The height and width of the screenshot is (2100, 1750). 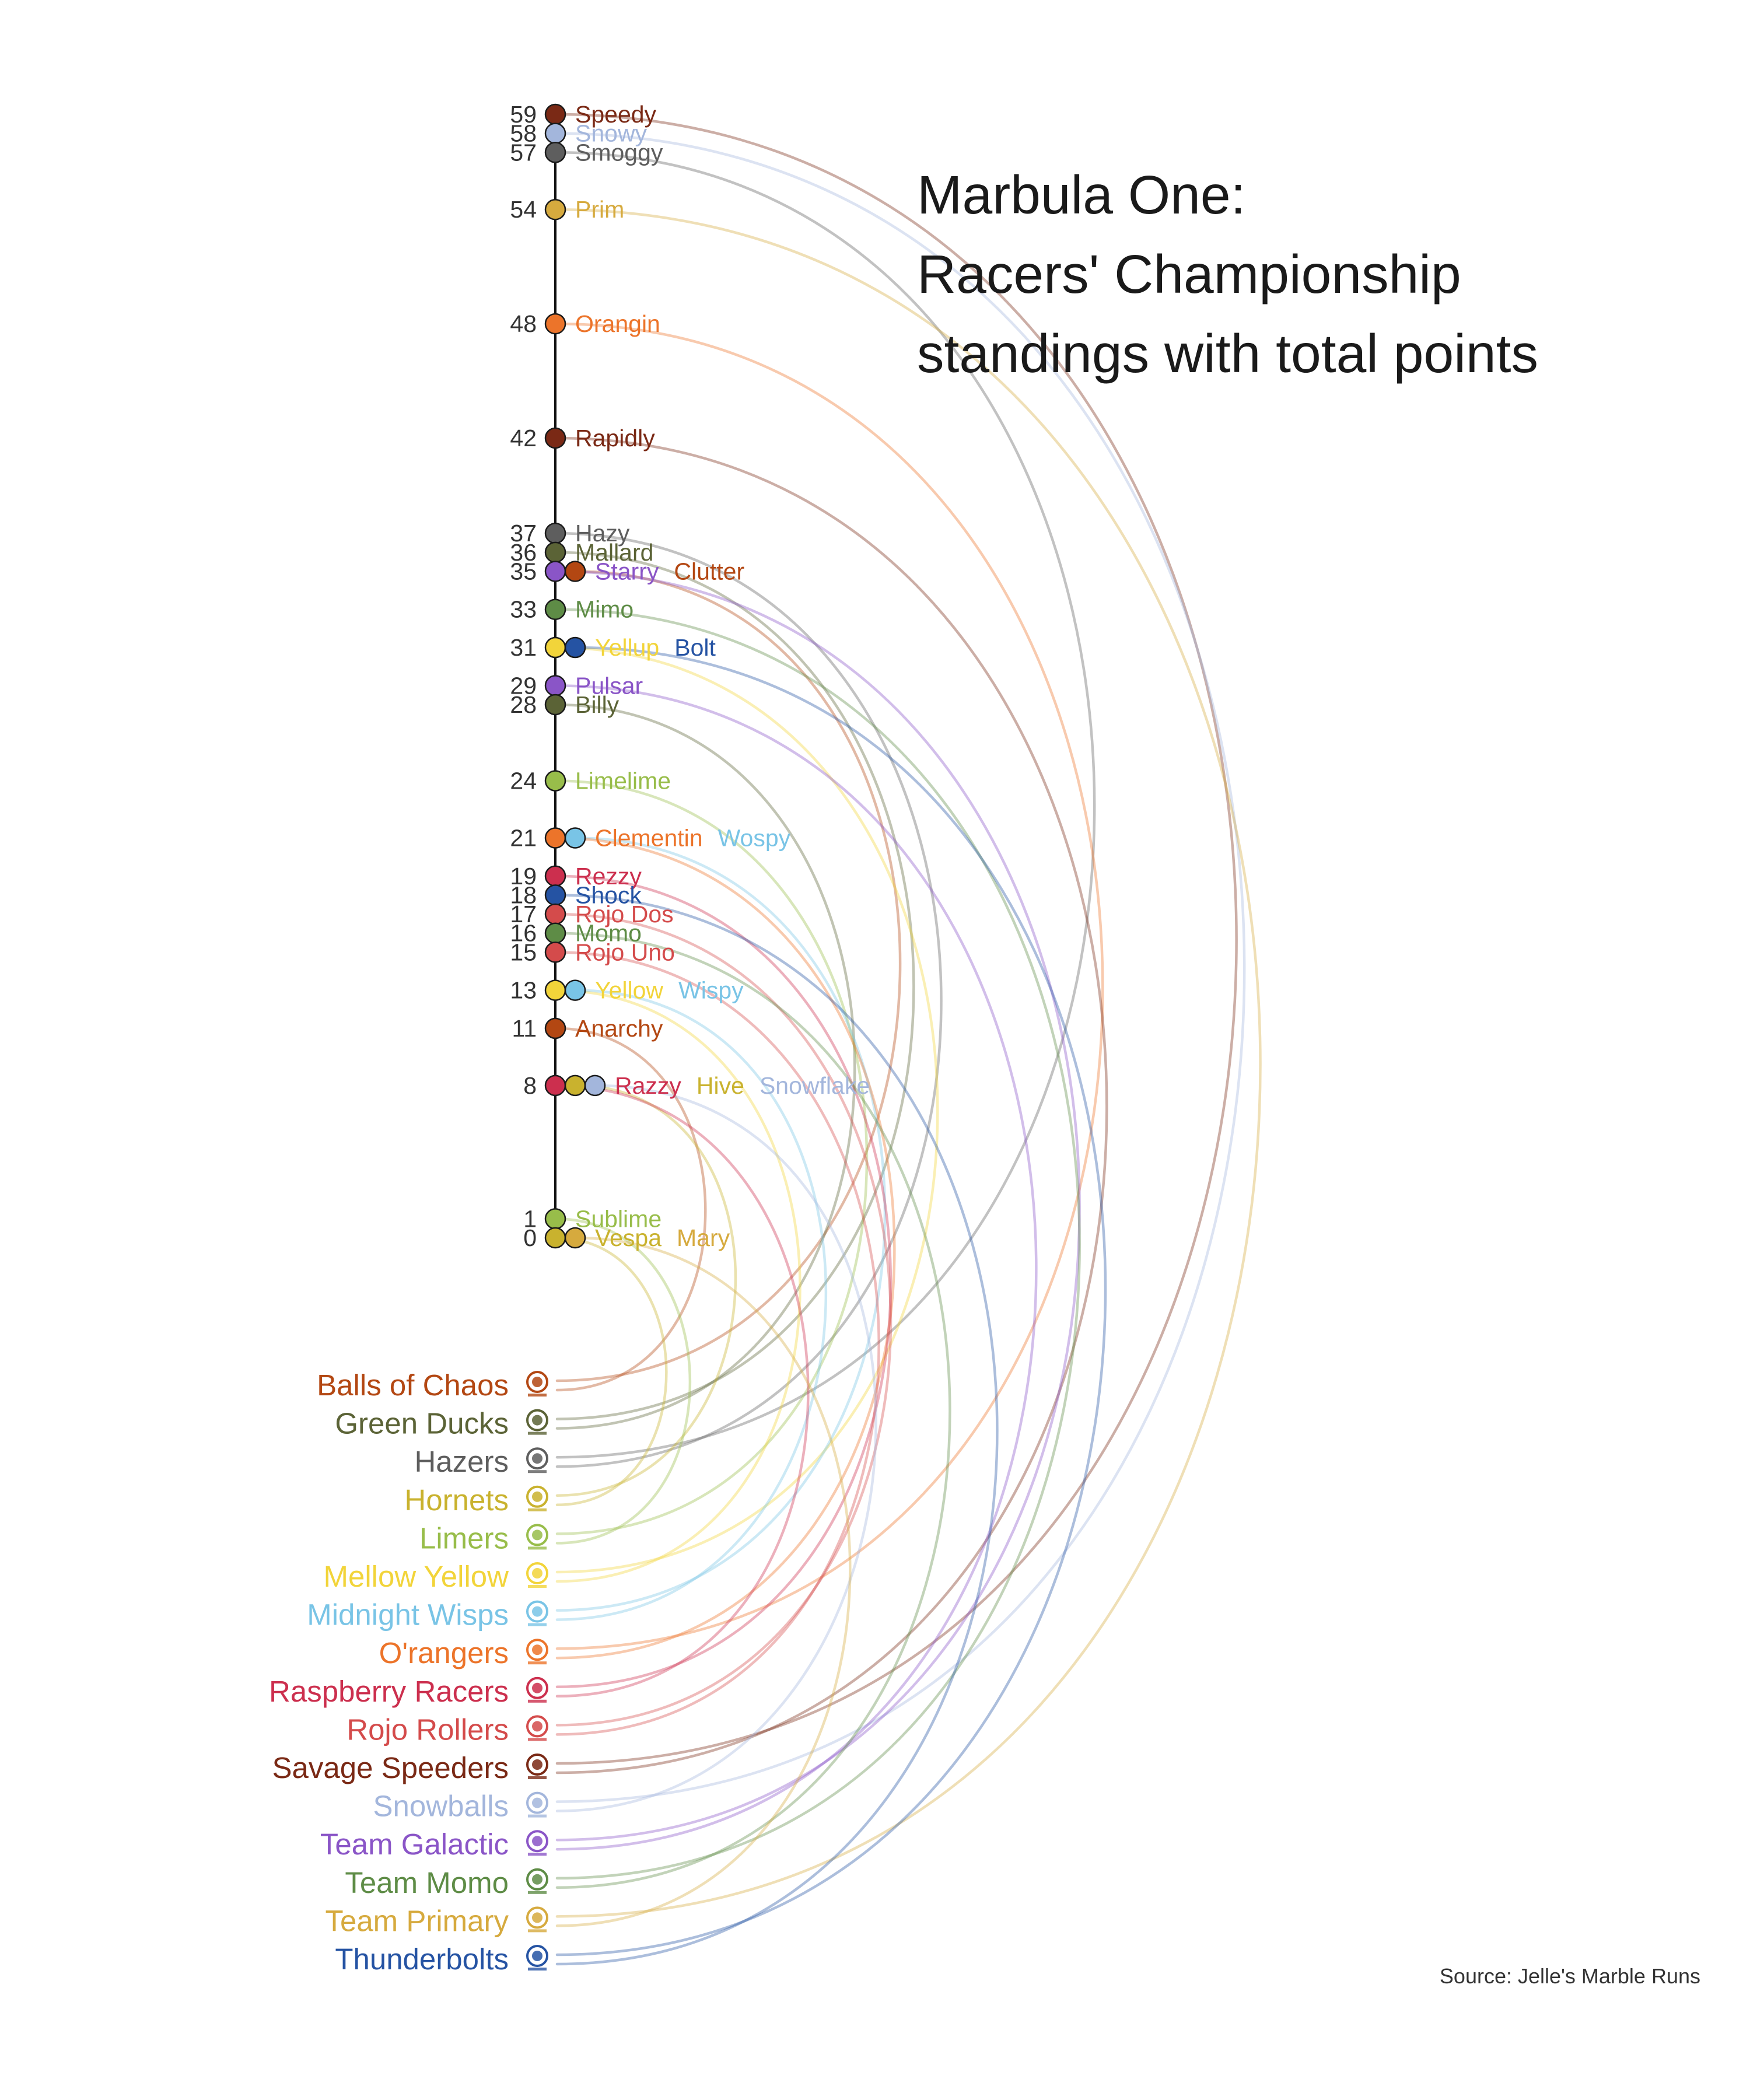 I want to click on racer-label-smoggy: Smoggy, so click(x=619, y=152).